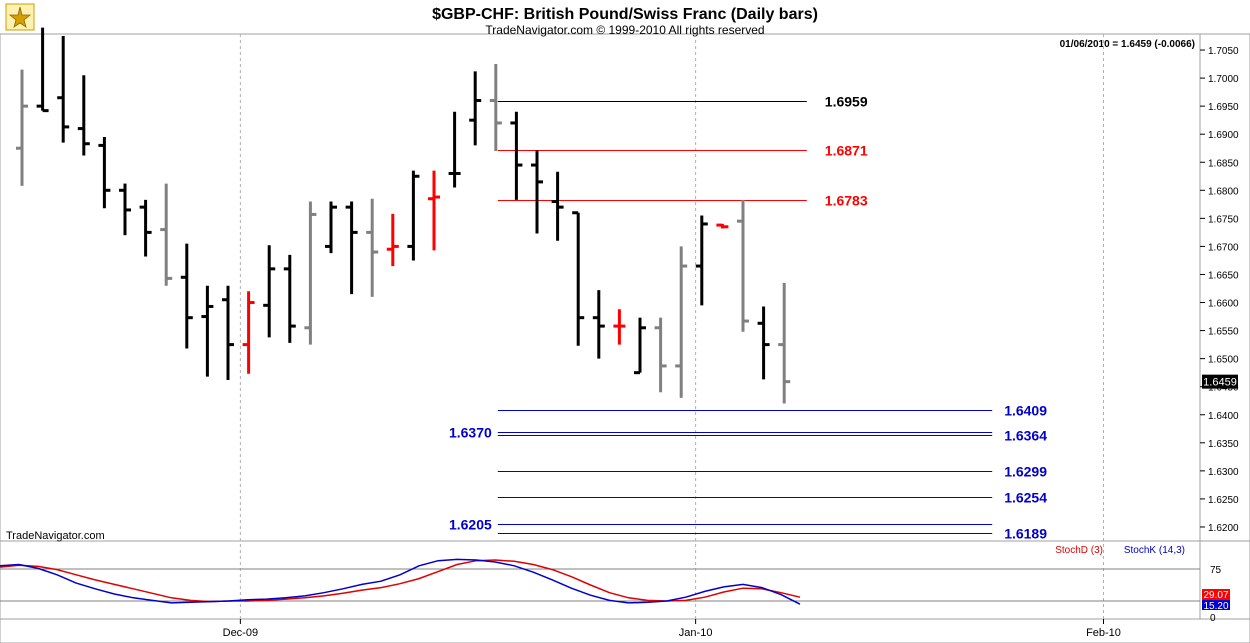 Image resolution: width=1250 pixels, height=643 pixels. I want to click on stoch-tick-label: 75, so click(1216, 570).